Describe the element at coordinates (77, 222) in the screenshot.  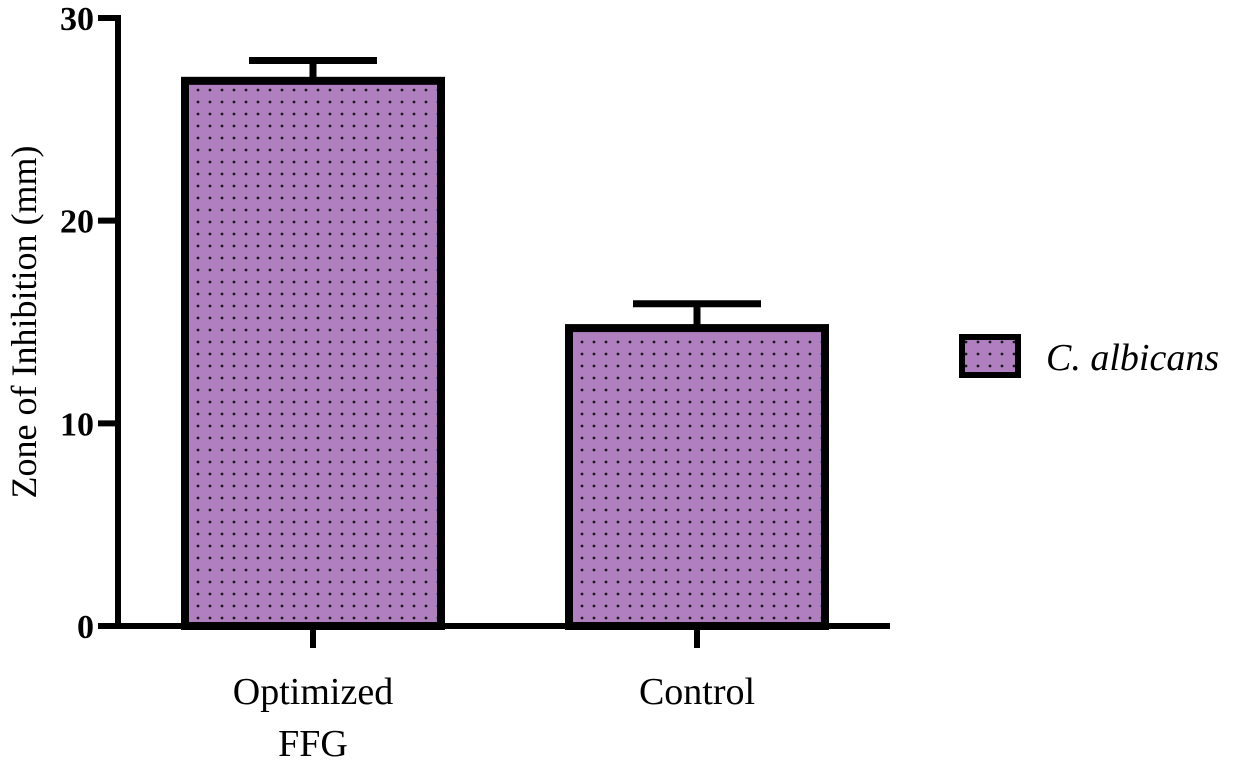
I see `y-tick-label: 20` at that location.